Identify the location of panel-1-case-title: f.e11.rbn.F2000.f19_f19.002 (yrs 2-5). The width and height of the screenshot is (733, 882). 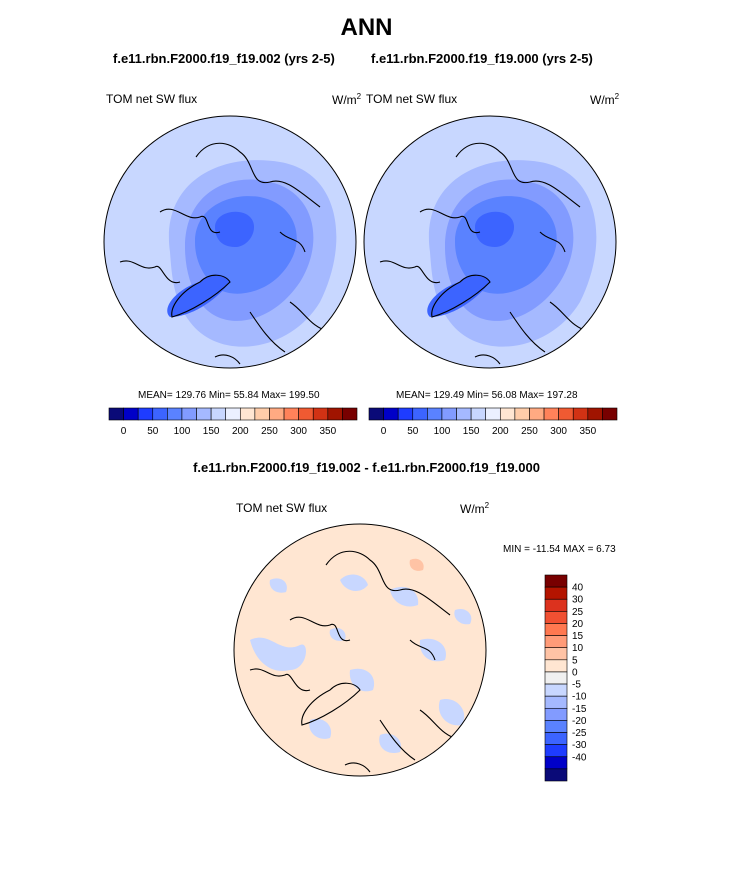
(224, 58).